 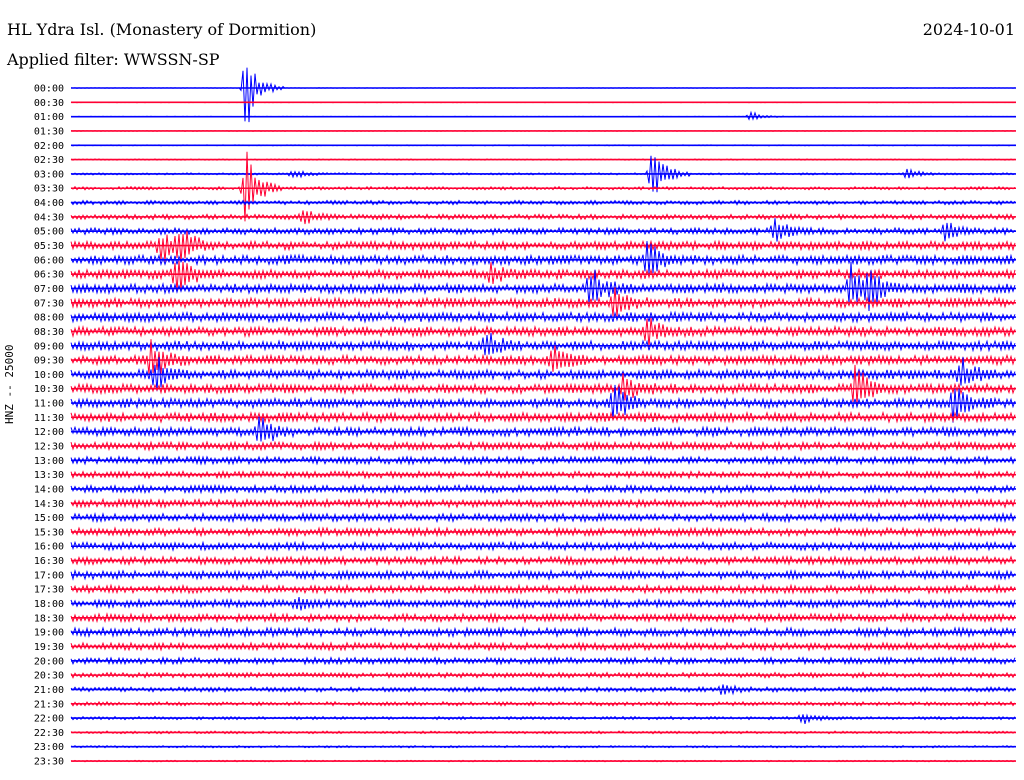 What do you see at coordinates (49, 146) in the screenshot?
I see `tick-label: 02:00` at bounding box center [49, 146].